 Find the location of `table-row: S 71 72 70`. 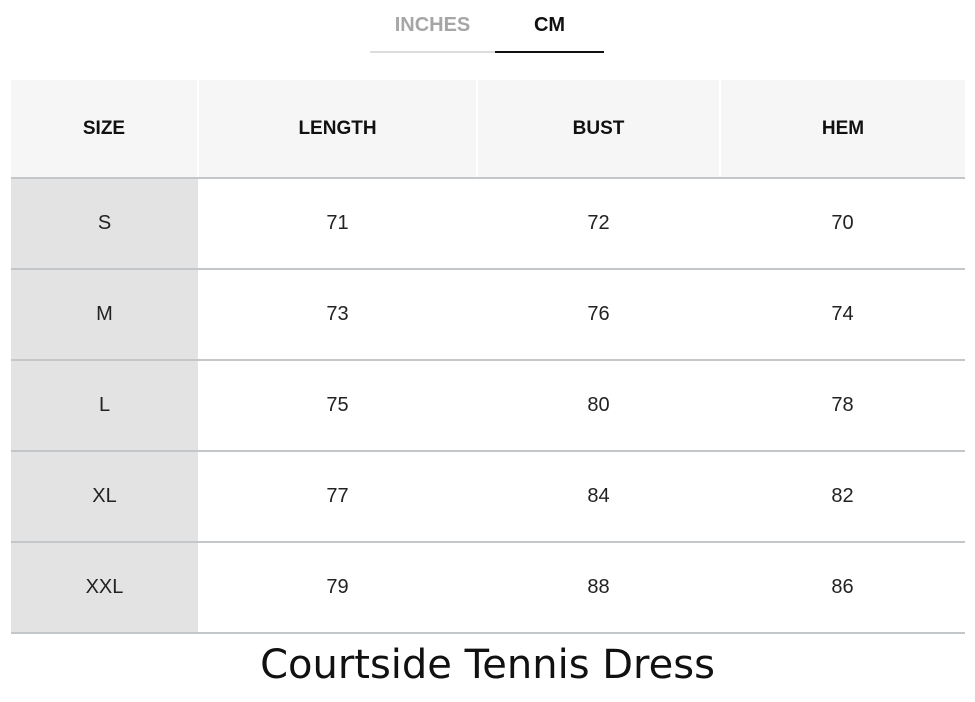

table-row: S 71 72 70 is located at coordinates (488, 224).